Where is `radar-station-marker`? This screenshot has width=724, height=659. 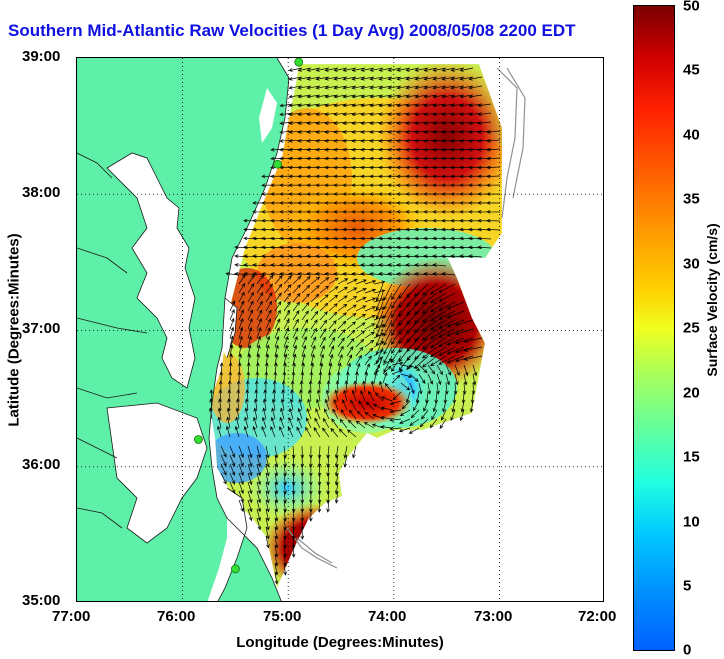
radar-station-marker is located at coordinates (235, 569).